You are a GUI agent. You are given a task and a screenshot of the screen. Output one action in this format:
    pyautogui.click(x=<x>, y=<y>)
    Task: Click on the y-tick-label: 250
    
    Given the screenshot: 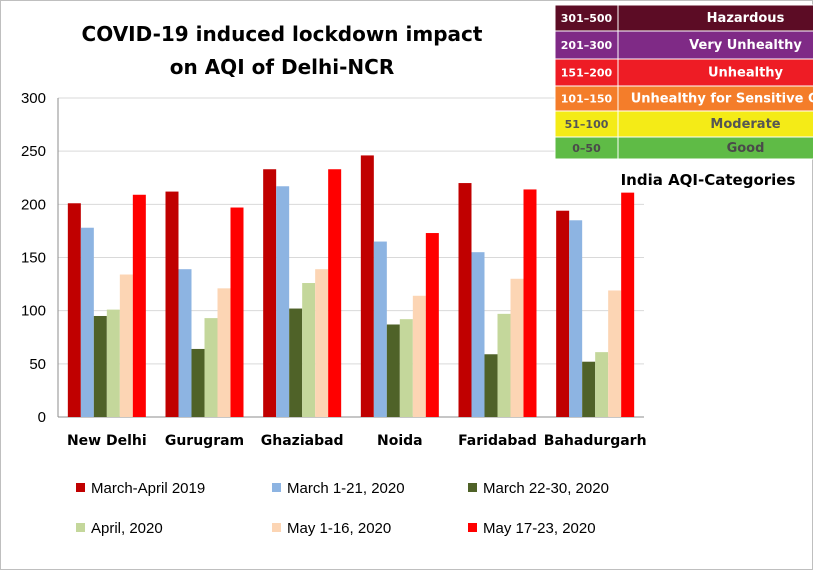 What is the action you would take?
    pyautogui.click(x=33, y=151)
    